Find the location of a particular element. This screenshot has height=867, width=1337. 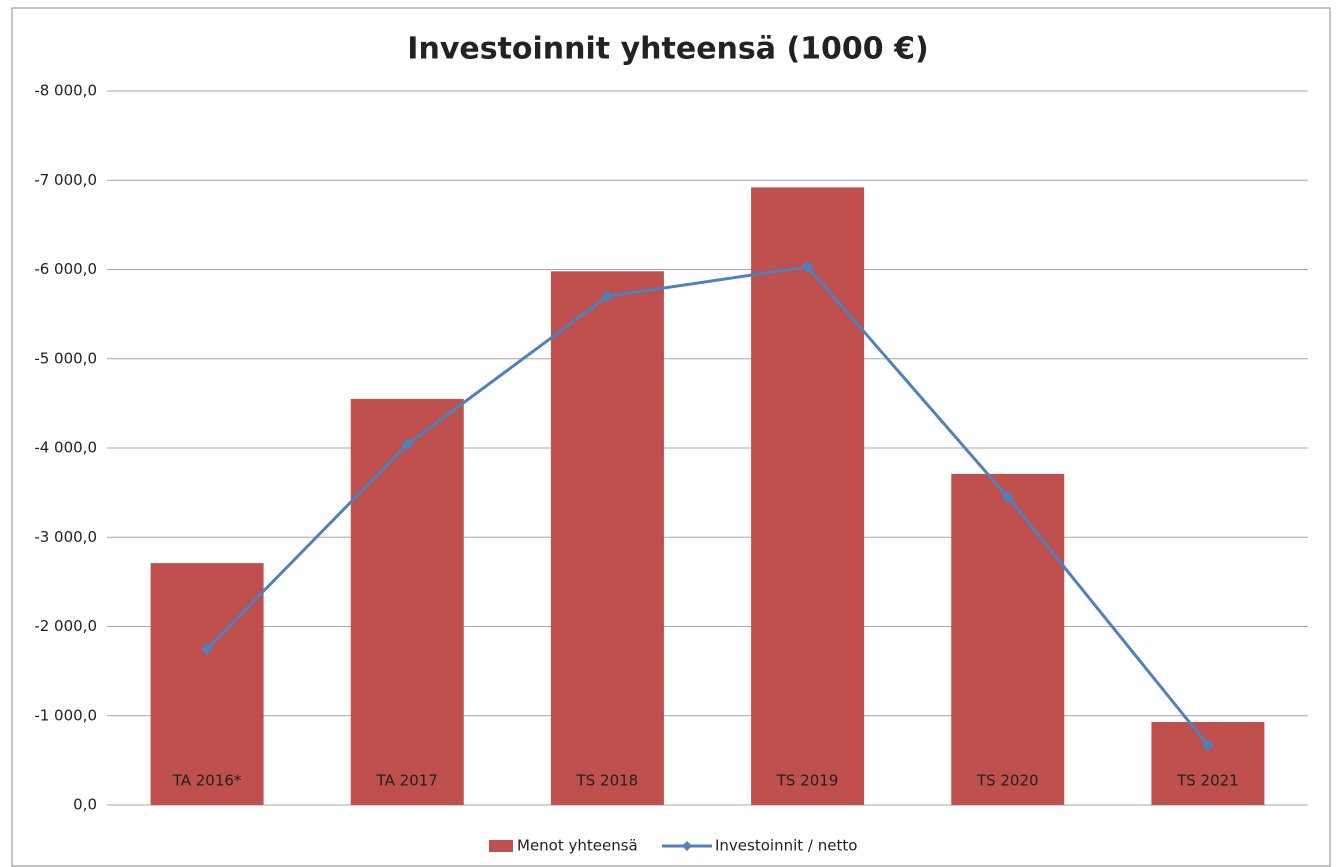

legend-swatch is located at coordinates (501, 846).